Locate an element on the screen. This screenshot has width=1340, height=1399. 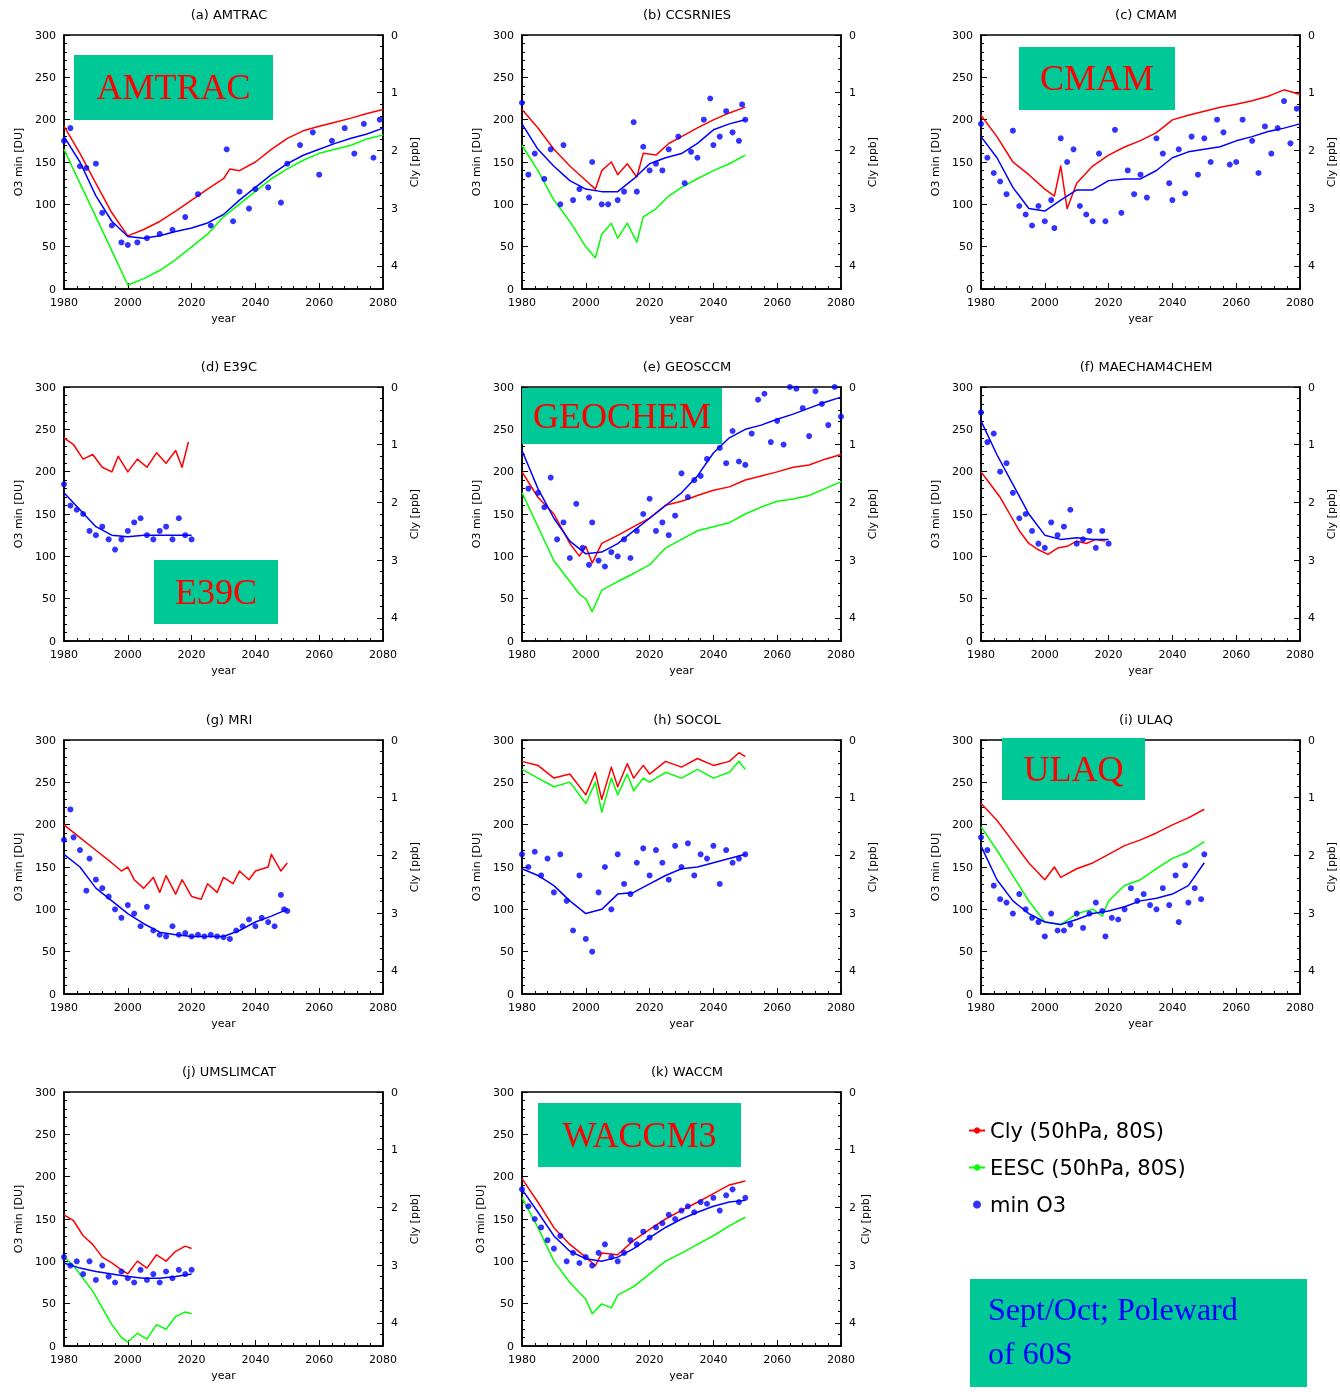
x-tick-label: 2020 is located at coordinates (649, 1359).